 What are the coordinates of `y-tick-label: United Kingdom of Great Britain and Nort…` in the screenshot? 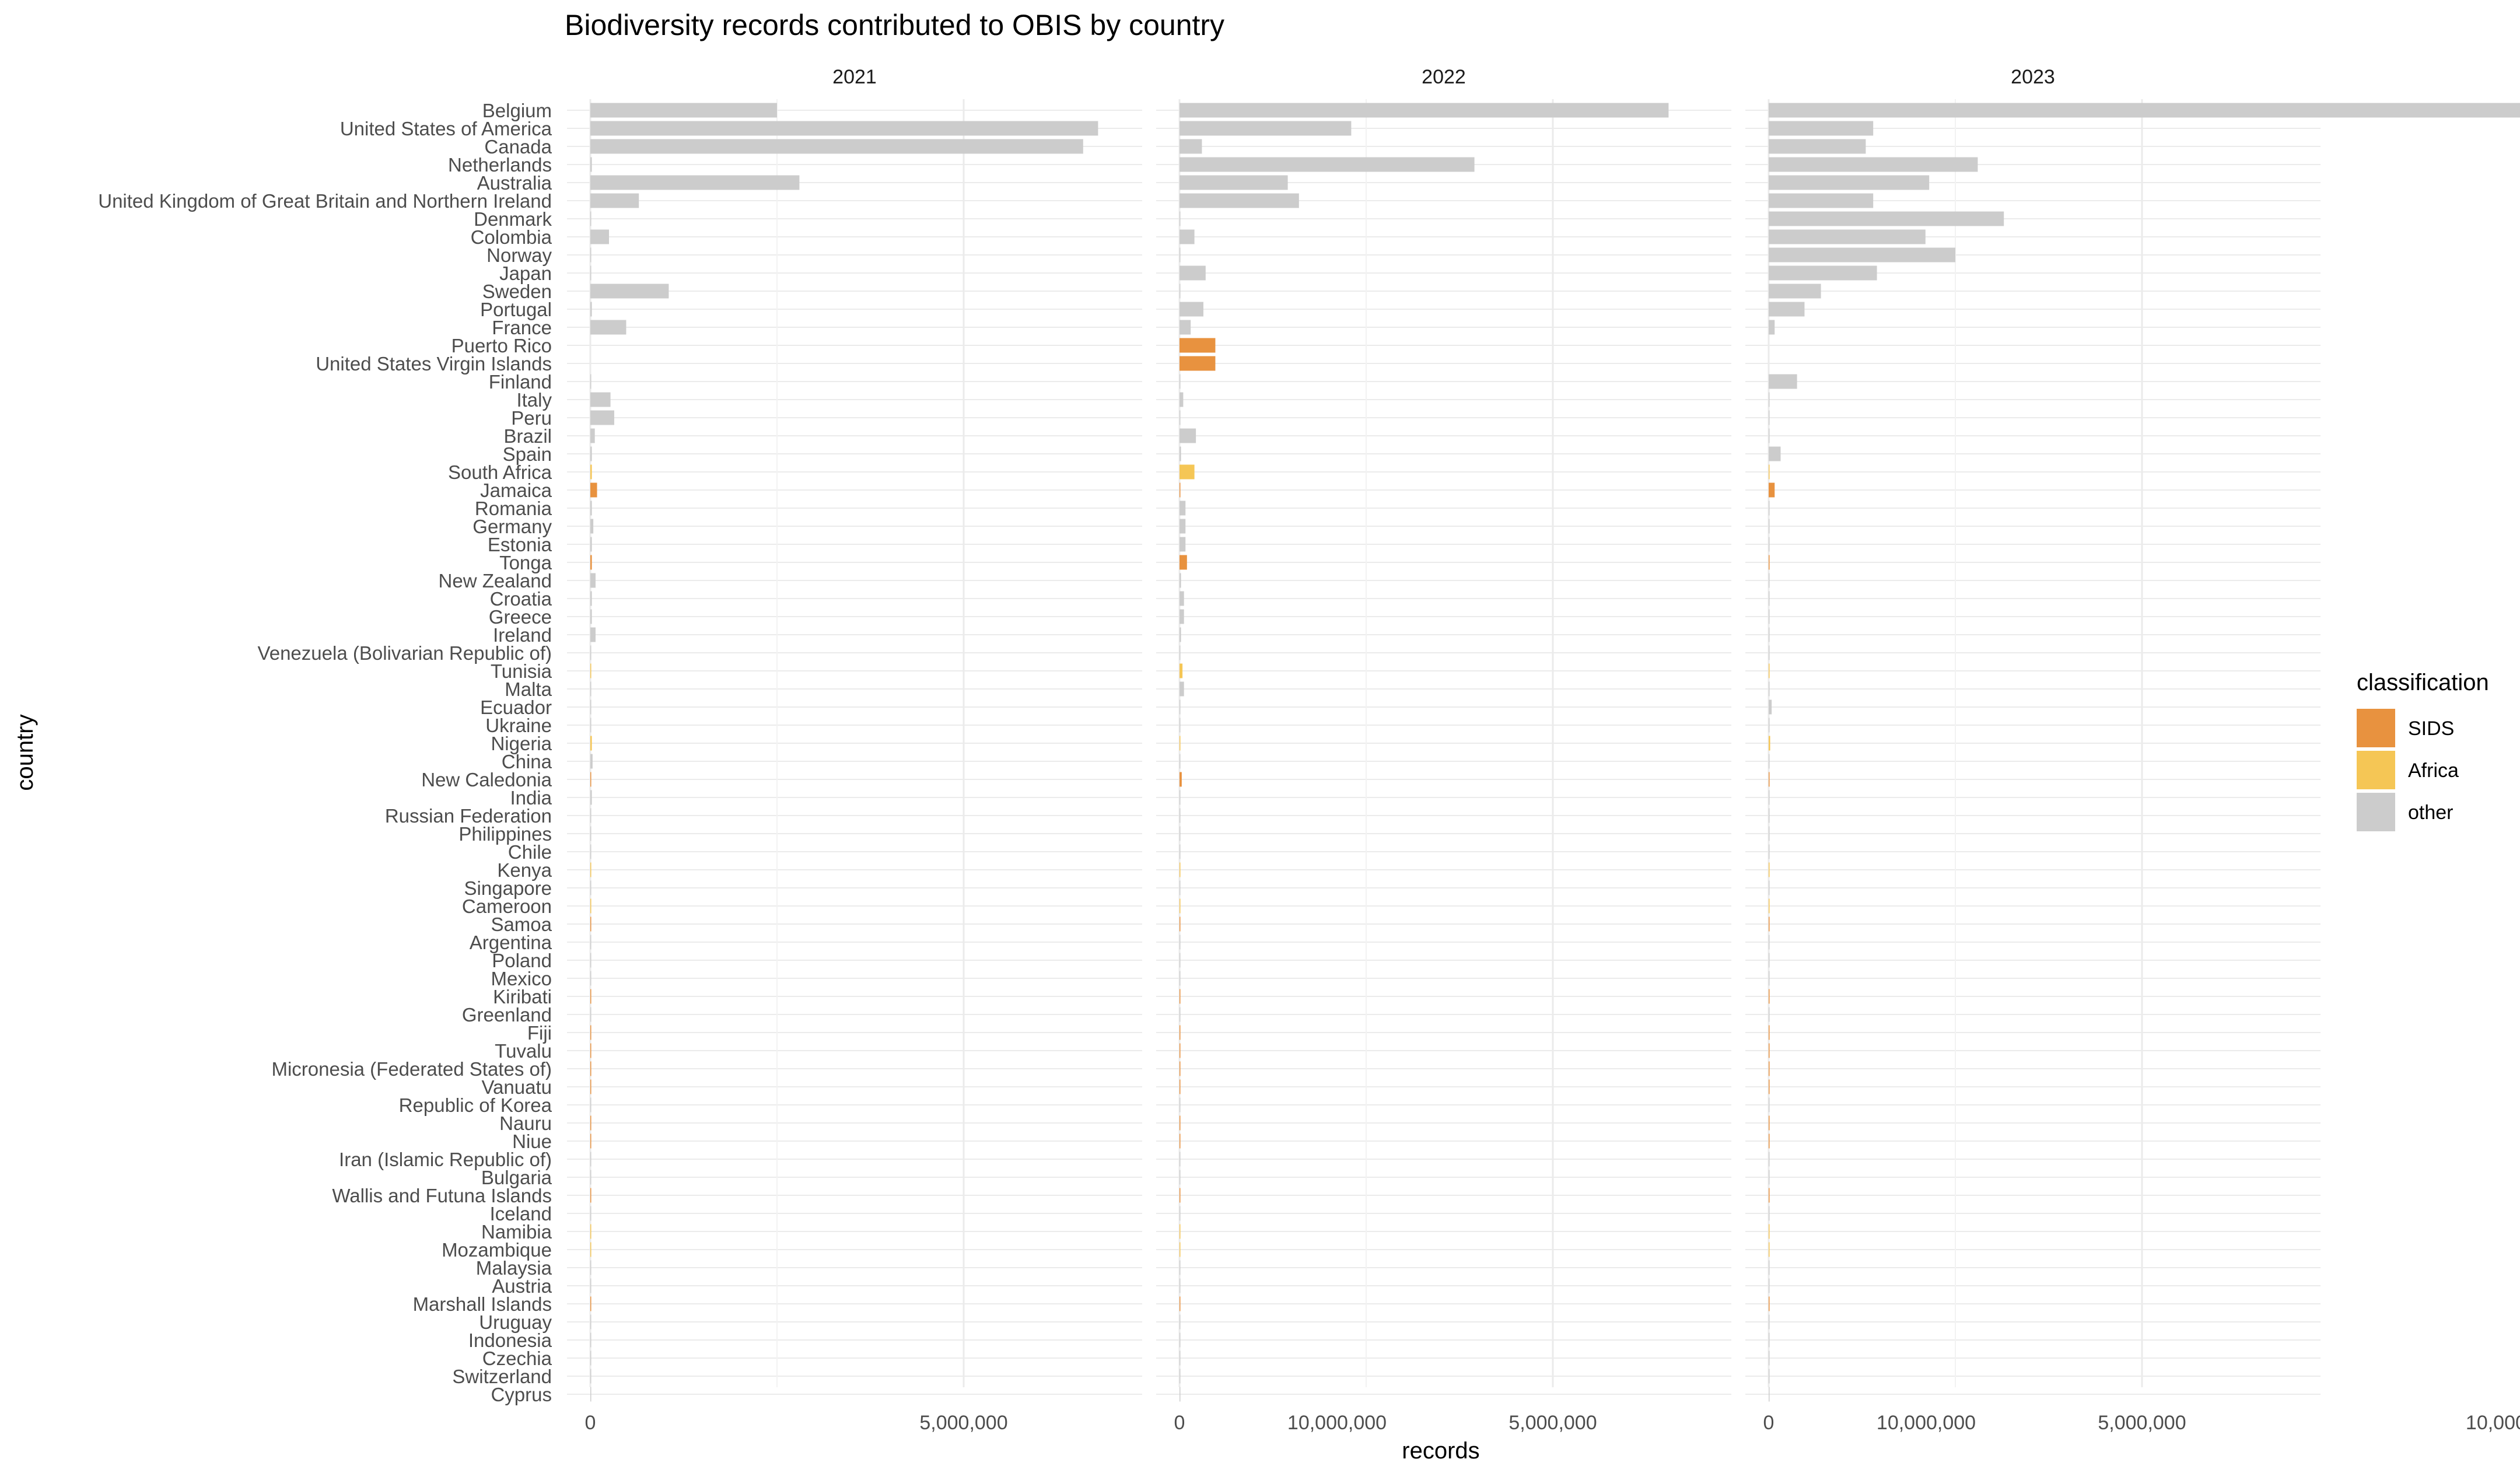 It's located at (325, 201).